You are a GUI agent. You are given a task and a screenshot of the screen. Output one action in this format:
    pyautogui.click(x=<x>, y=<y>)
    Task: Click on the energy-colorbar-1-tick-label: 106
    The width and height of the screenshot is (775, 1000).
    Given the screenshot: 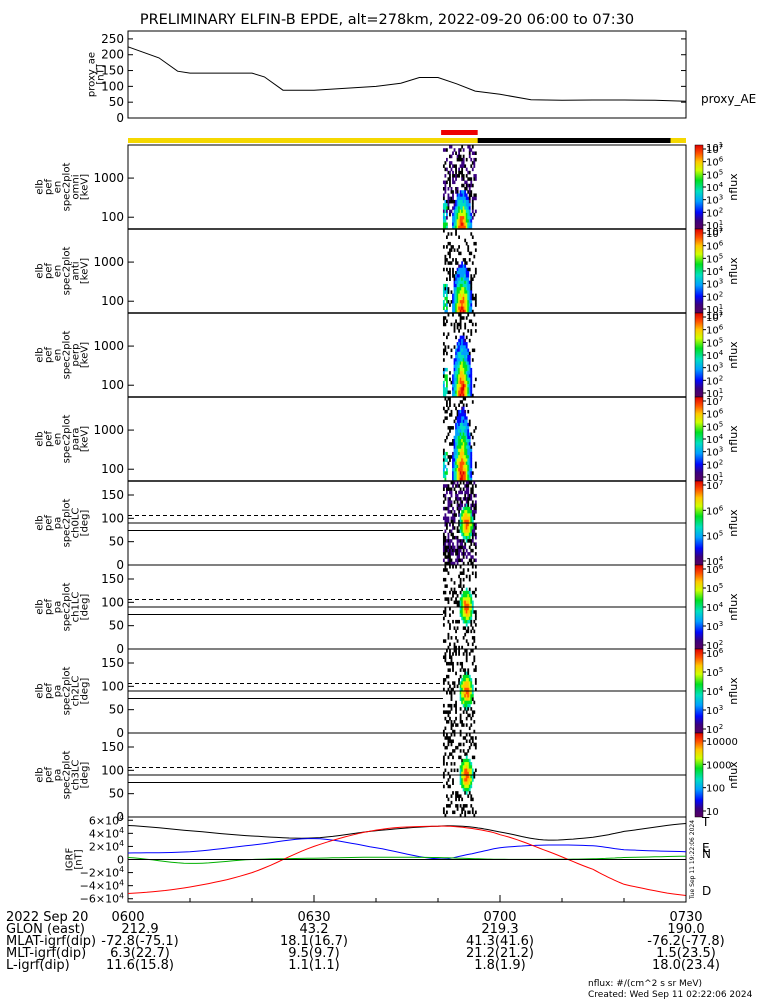 What is the action you would take?
    pyautogui.click(x=715, y=246)
    